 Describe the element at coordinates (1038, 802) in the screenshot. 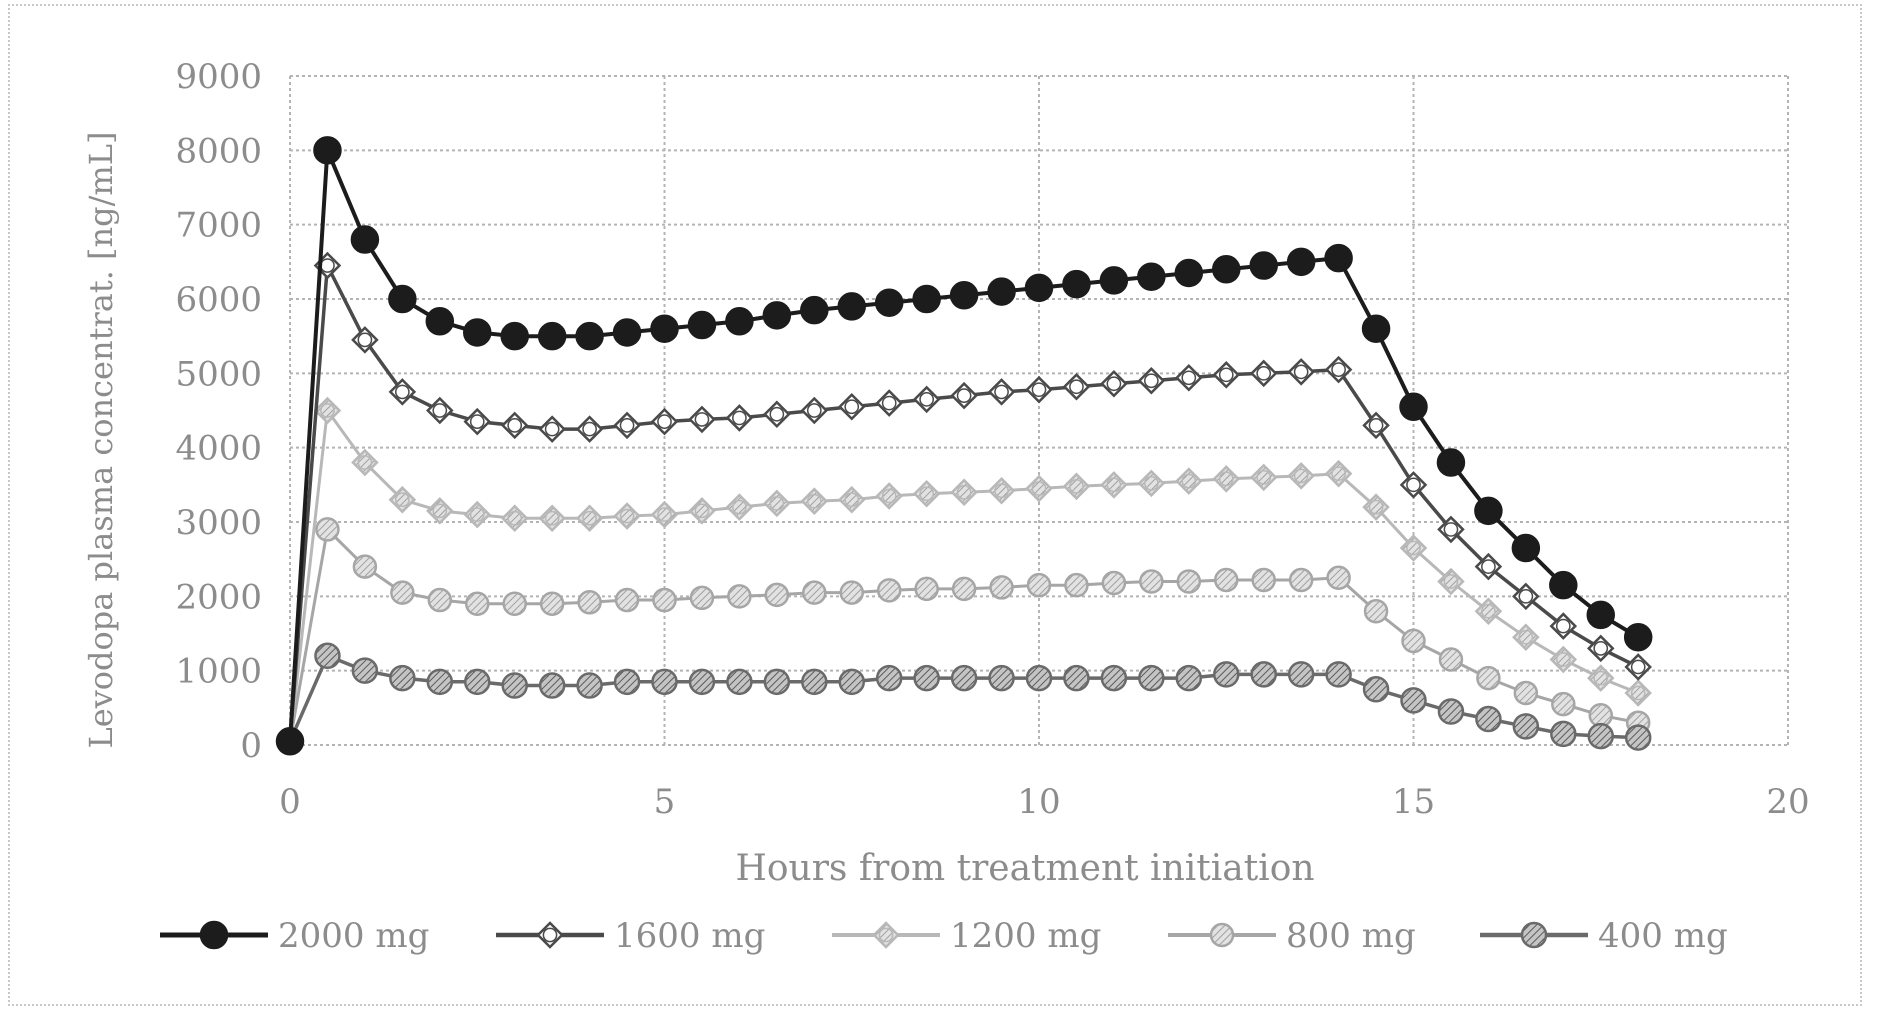

I see `x-tick-label: 10` at that location.